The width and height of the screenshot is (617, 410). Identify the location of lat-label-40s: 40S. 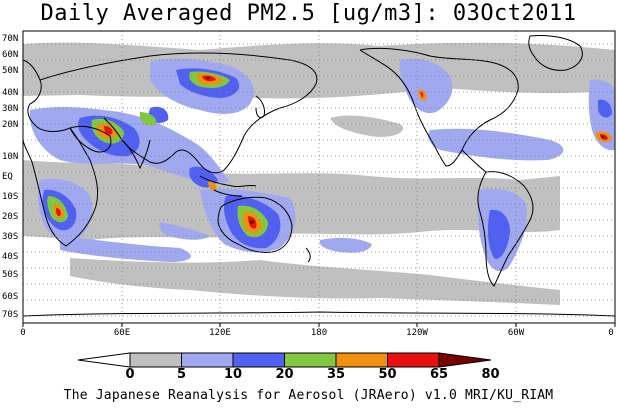
(10, 257).